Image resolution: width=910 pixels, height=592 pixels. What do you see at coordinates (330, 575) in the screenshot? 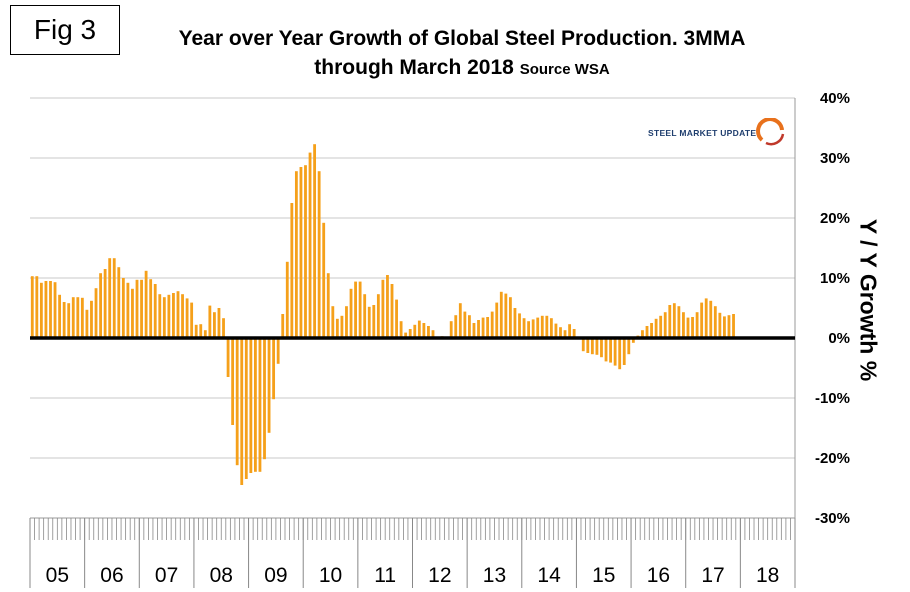
I see `x-tick-label: 10` at bounding box center [330, 575].